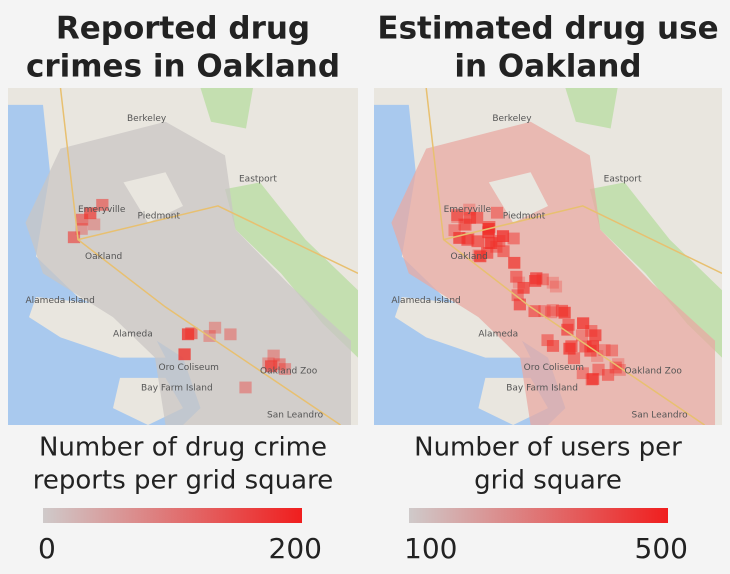  What do you see at coordinates (183, 448) in the screenshot?
I see `legend-title: Number of drug crime` at bounding box center [183, 448].